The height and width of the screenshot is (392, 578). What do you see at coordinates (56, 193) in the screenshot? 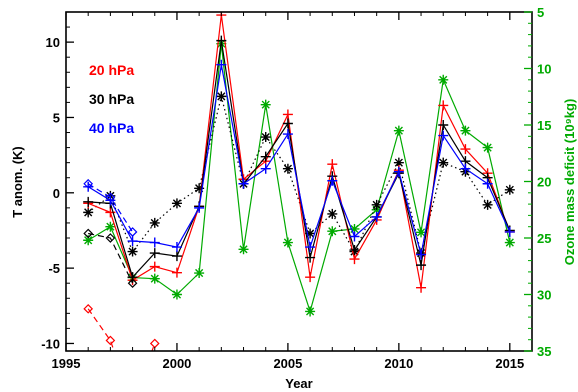
I see `y-left-tick-label: 0` at bounding box center [56, 193].